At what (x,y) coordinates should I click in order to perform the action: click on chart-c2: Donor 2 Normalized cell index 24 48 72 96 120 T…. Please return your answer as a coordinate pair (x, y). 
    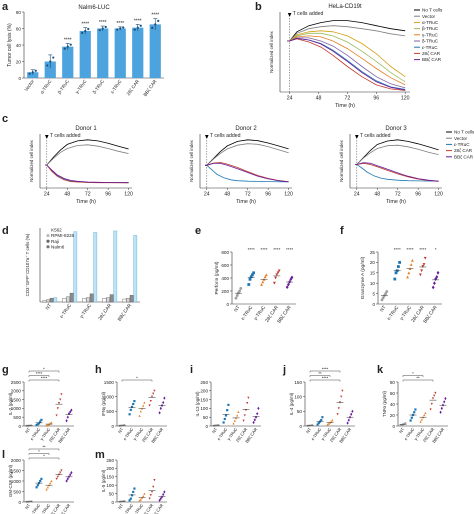
    Looking at the image, I should click on (241, 165).